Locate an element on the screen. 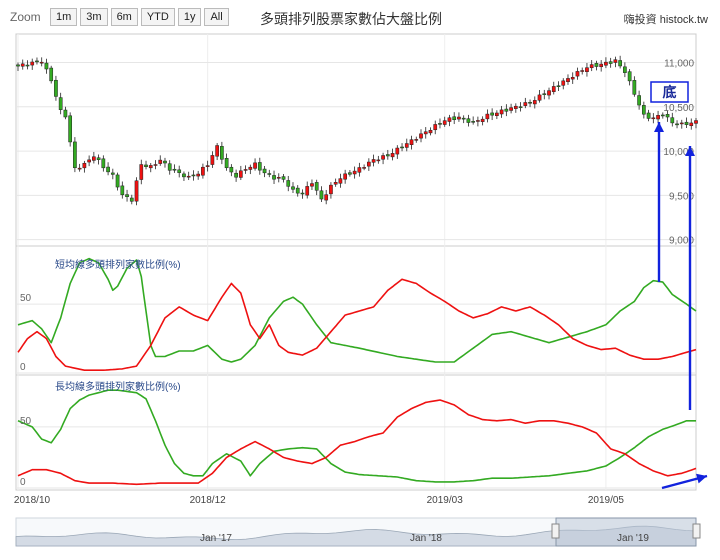  arrow-right-long-head is located at coordinates (701, 478).